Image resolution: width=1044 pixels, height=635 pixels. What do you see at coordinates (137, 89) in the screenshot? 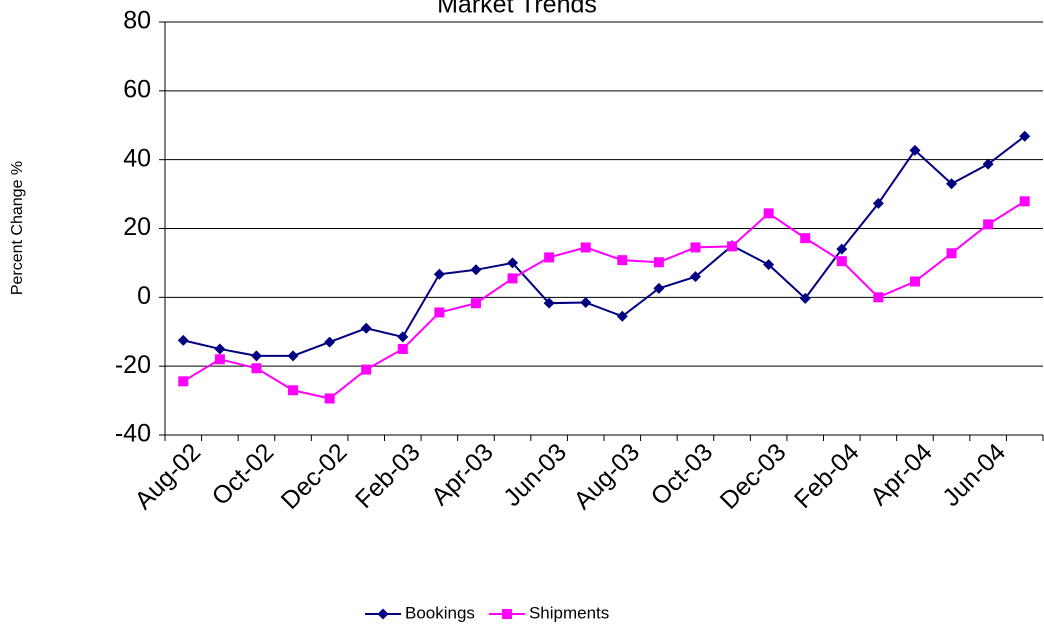
I see `y-tick-label: 60` at bounding box center [137, 89].